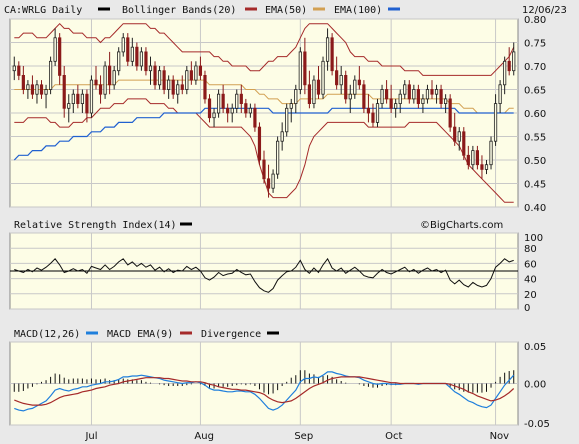 This screenshot has width=579, height=444. I want to click on price-y-tick-label: 0.70, so click(535, 67).